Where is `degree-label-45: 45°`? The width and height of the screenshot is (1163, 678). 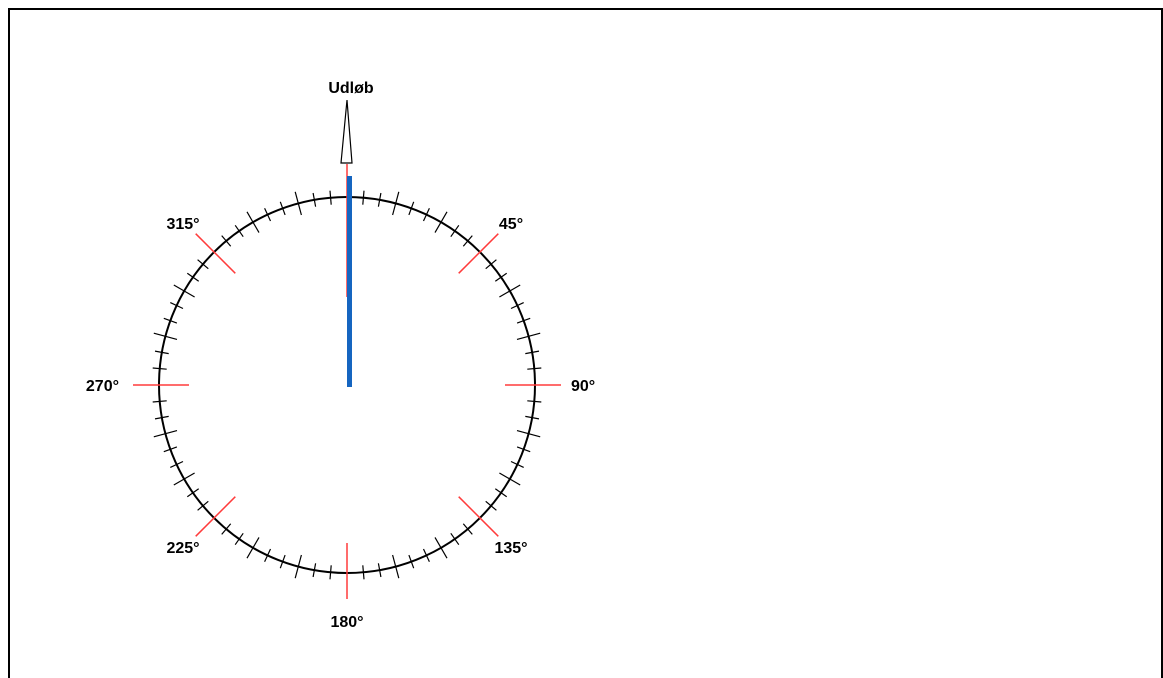 degree-label-45: 45° is located at coordinates (511, 224).